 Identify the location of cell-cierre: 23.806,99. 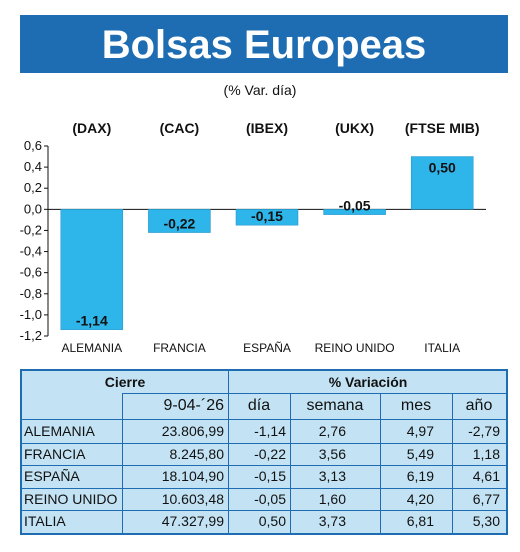
(192, 431).